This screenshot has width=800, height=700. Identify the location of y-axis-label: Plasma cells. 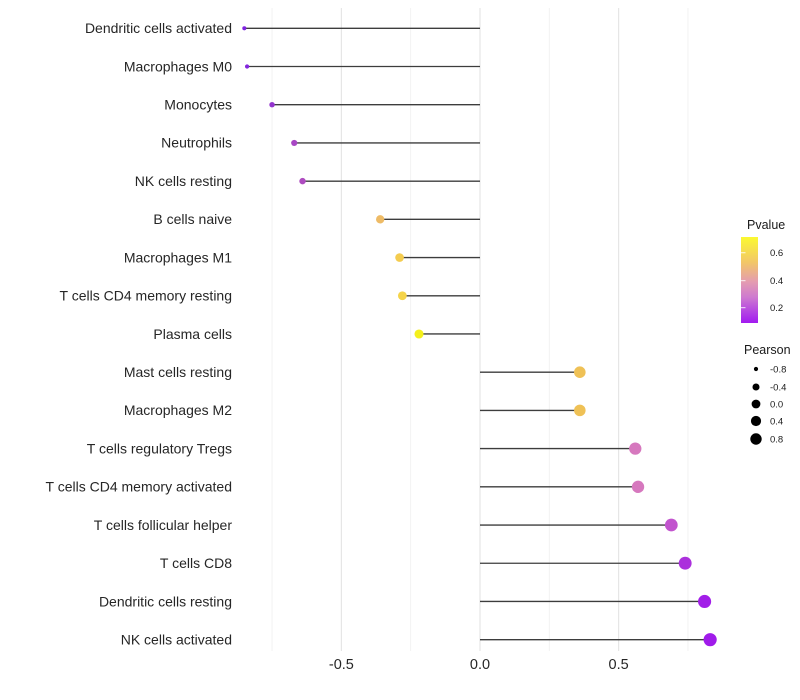
(192, 334).